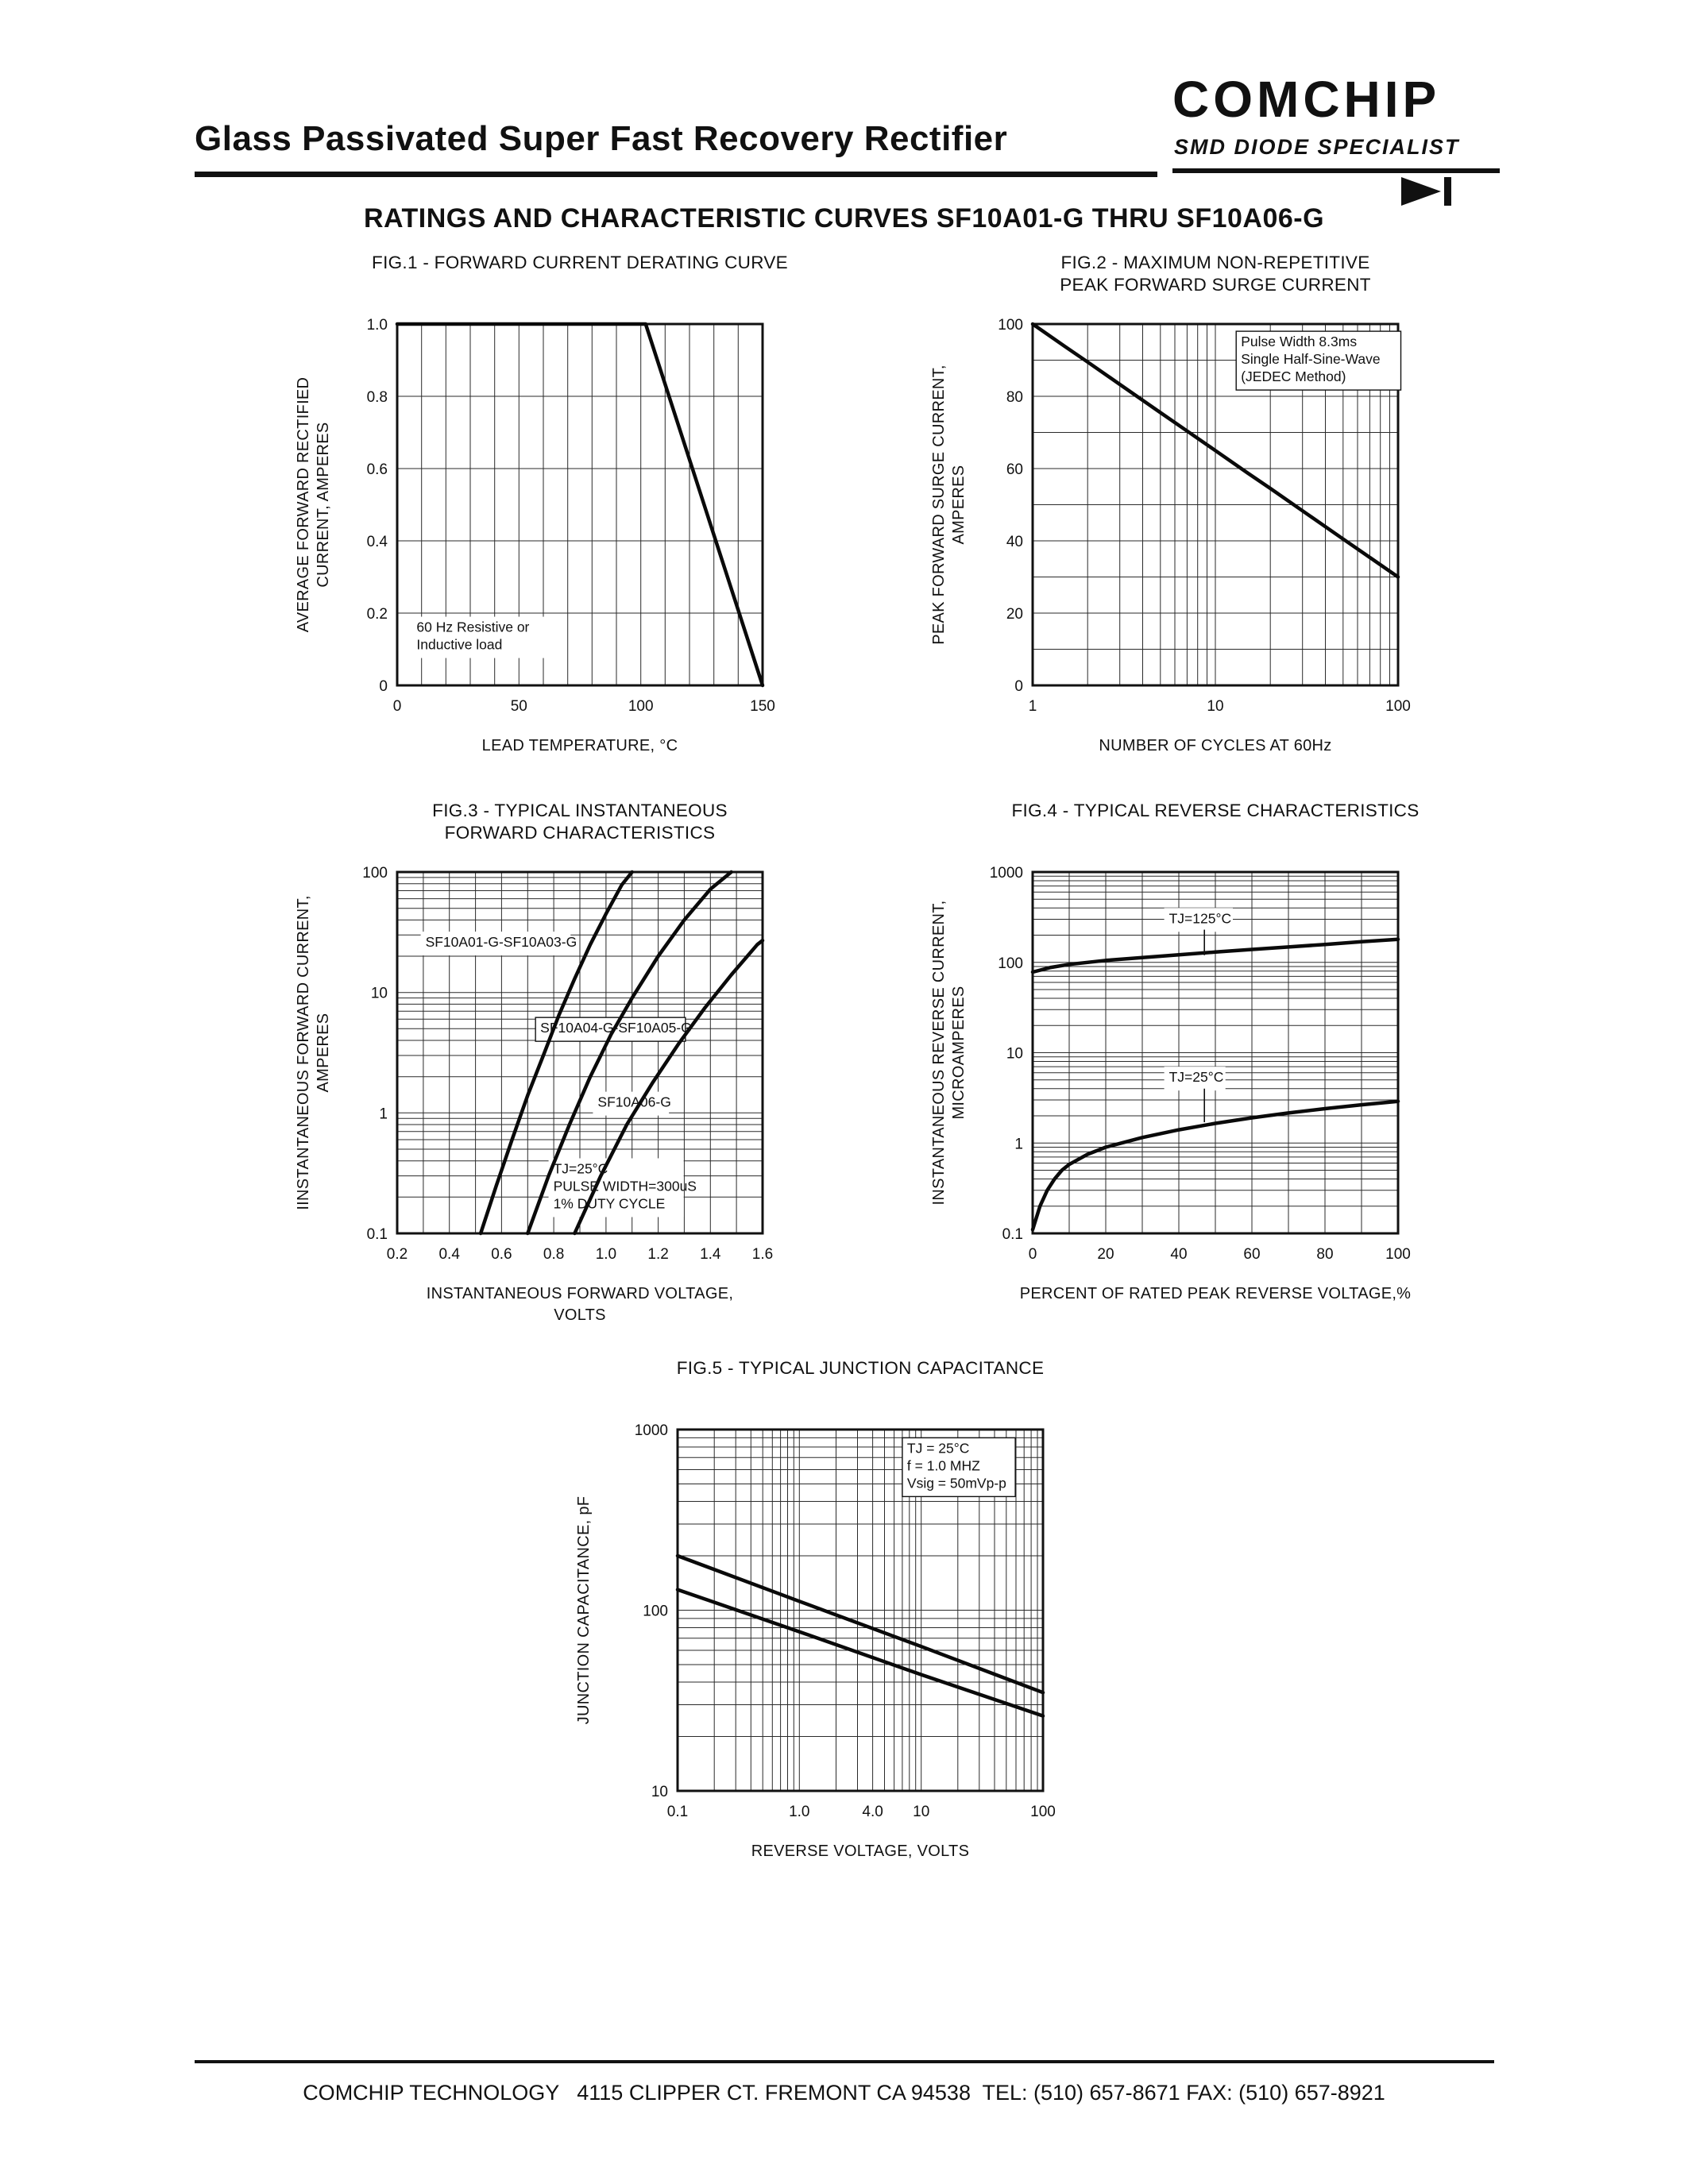  I want to click on svg-text: 50, so click(519, 706).